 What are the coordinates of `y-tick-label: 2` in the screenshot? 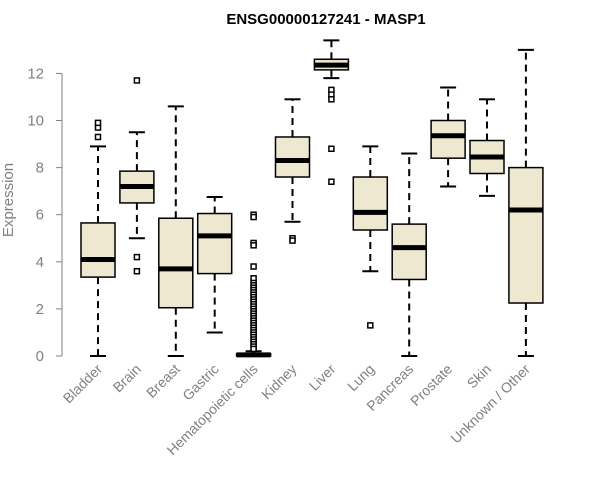 It's located at (40, 309).